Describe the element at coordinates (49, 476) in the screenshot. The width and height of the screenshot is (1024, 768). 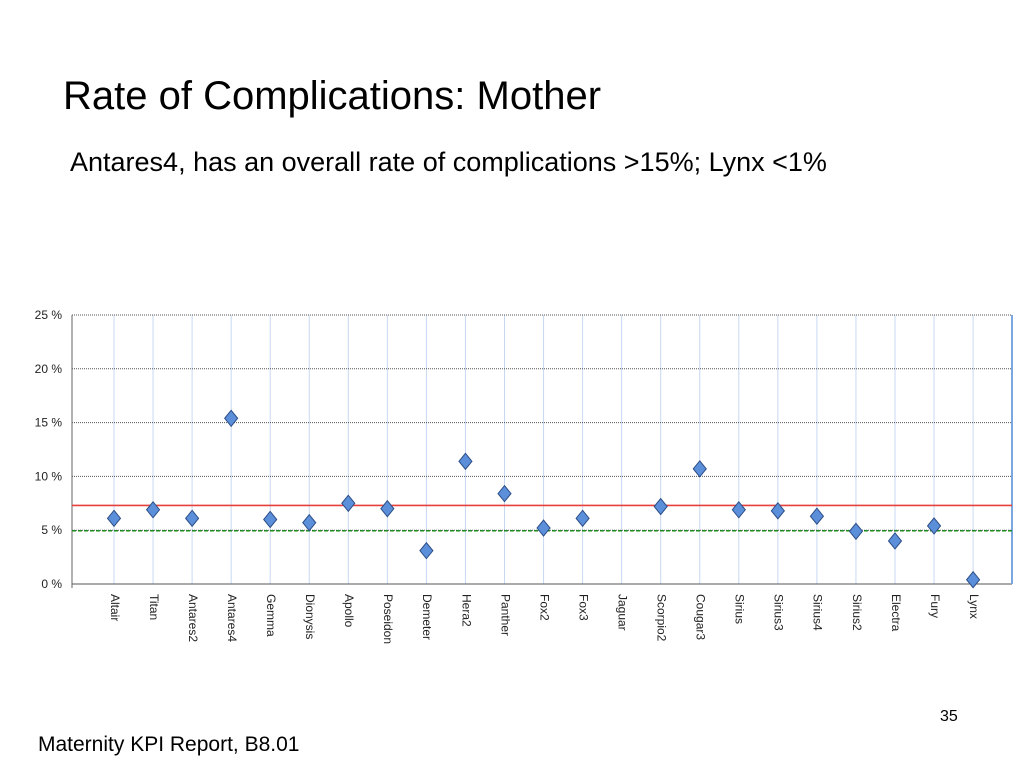
I see `y-tick-label: 10 %` at that location.